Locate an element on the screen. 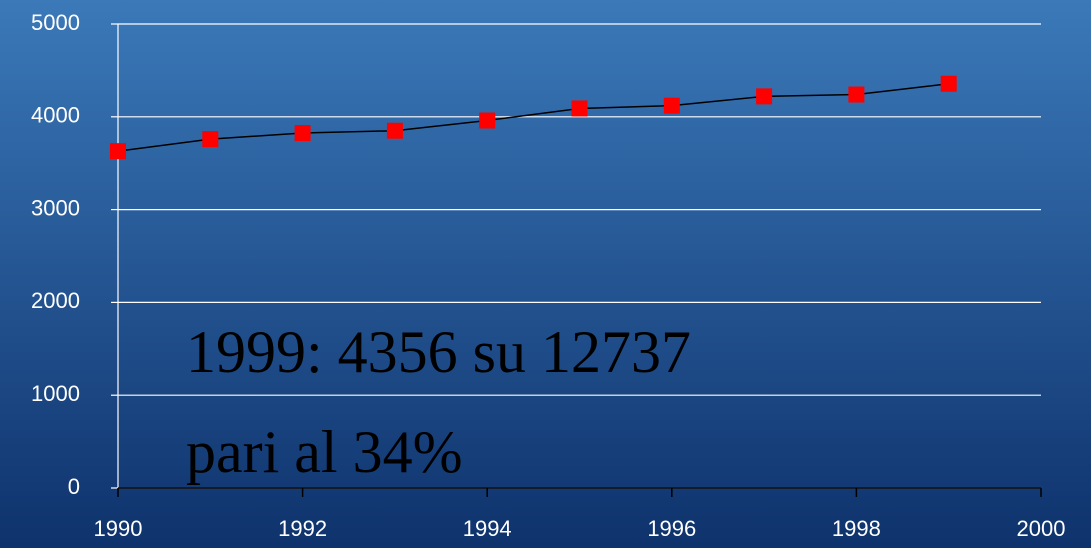  x-tick-label: 1998 is located at coordinates (856, 528).